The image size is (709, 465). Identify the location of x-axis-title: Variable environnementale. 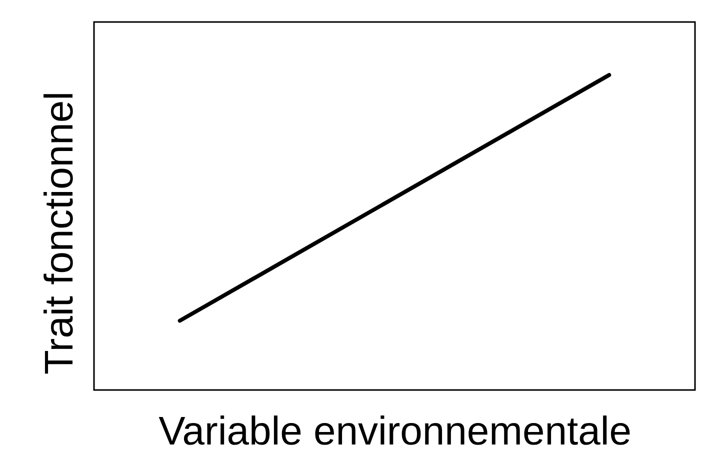
(395, 432).